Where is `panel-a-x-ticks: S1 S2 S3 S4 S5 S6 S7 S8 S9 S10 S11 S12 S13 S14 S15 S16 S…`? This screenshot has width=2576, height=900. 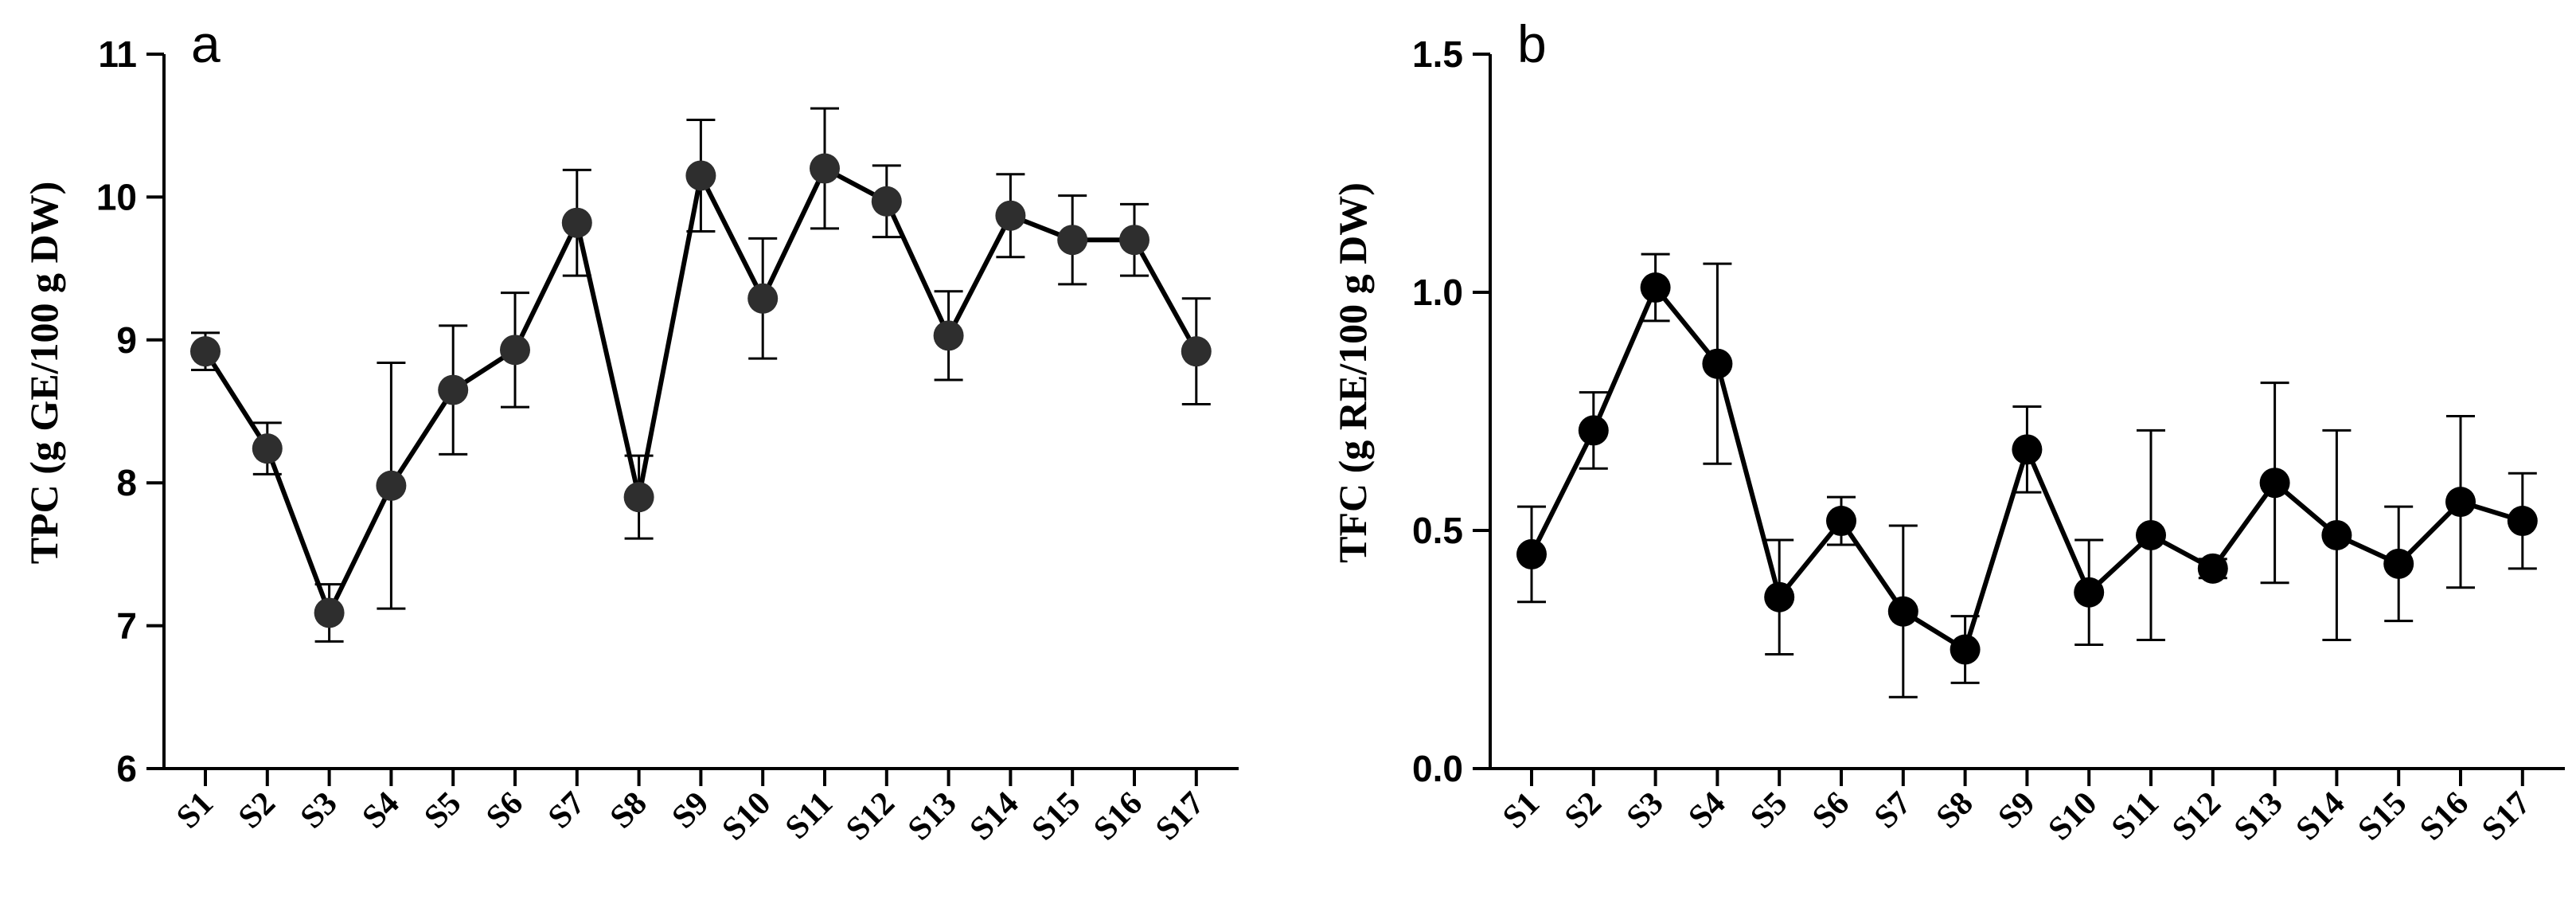
panel-a-x-ticks: S1 S2 S3 S4 S5 S6 S7 S8 S9 S10 S11 S12 S13 S14 S15 S16 S… is located at coordinates (691, 808).